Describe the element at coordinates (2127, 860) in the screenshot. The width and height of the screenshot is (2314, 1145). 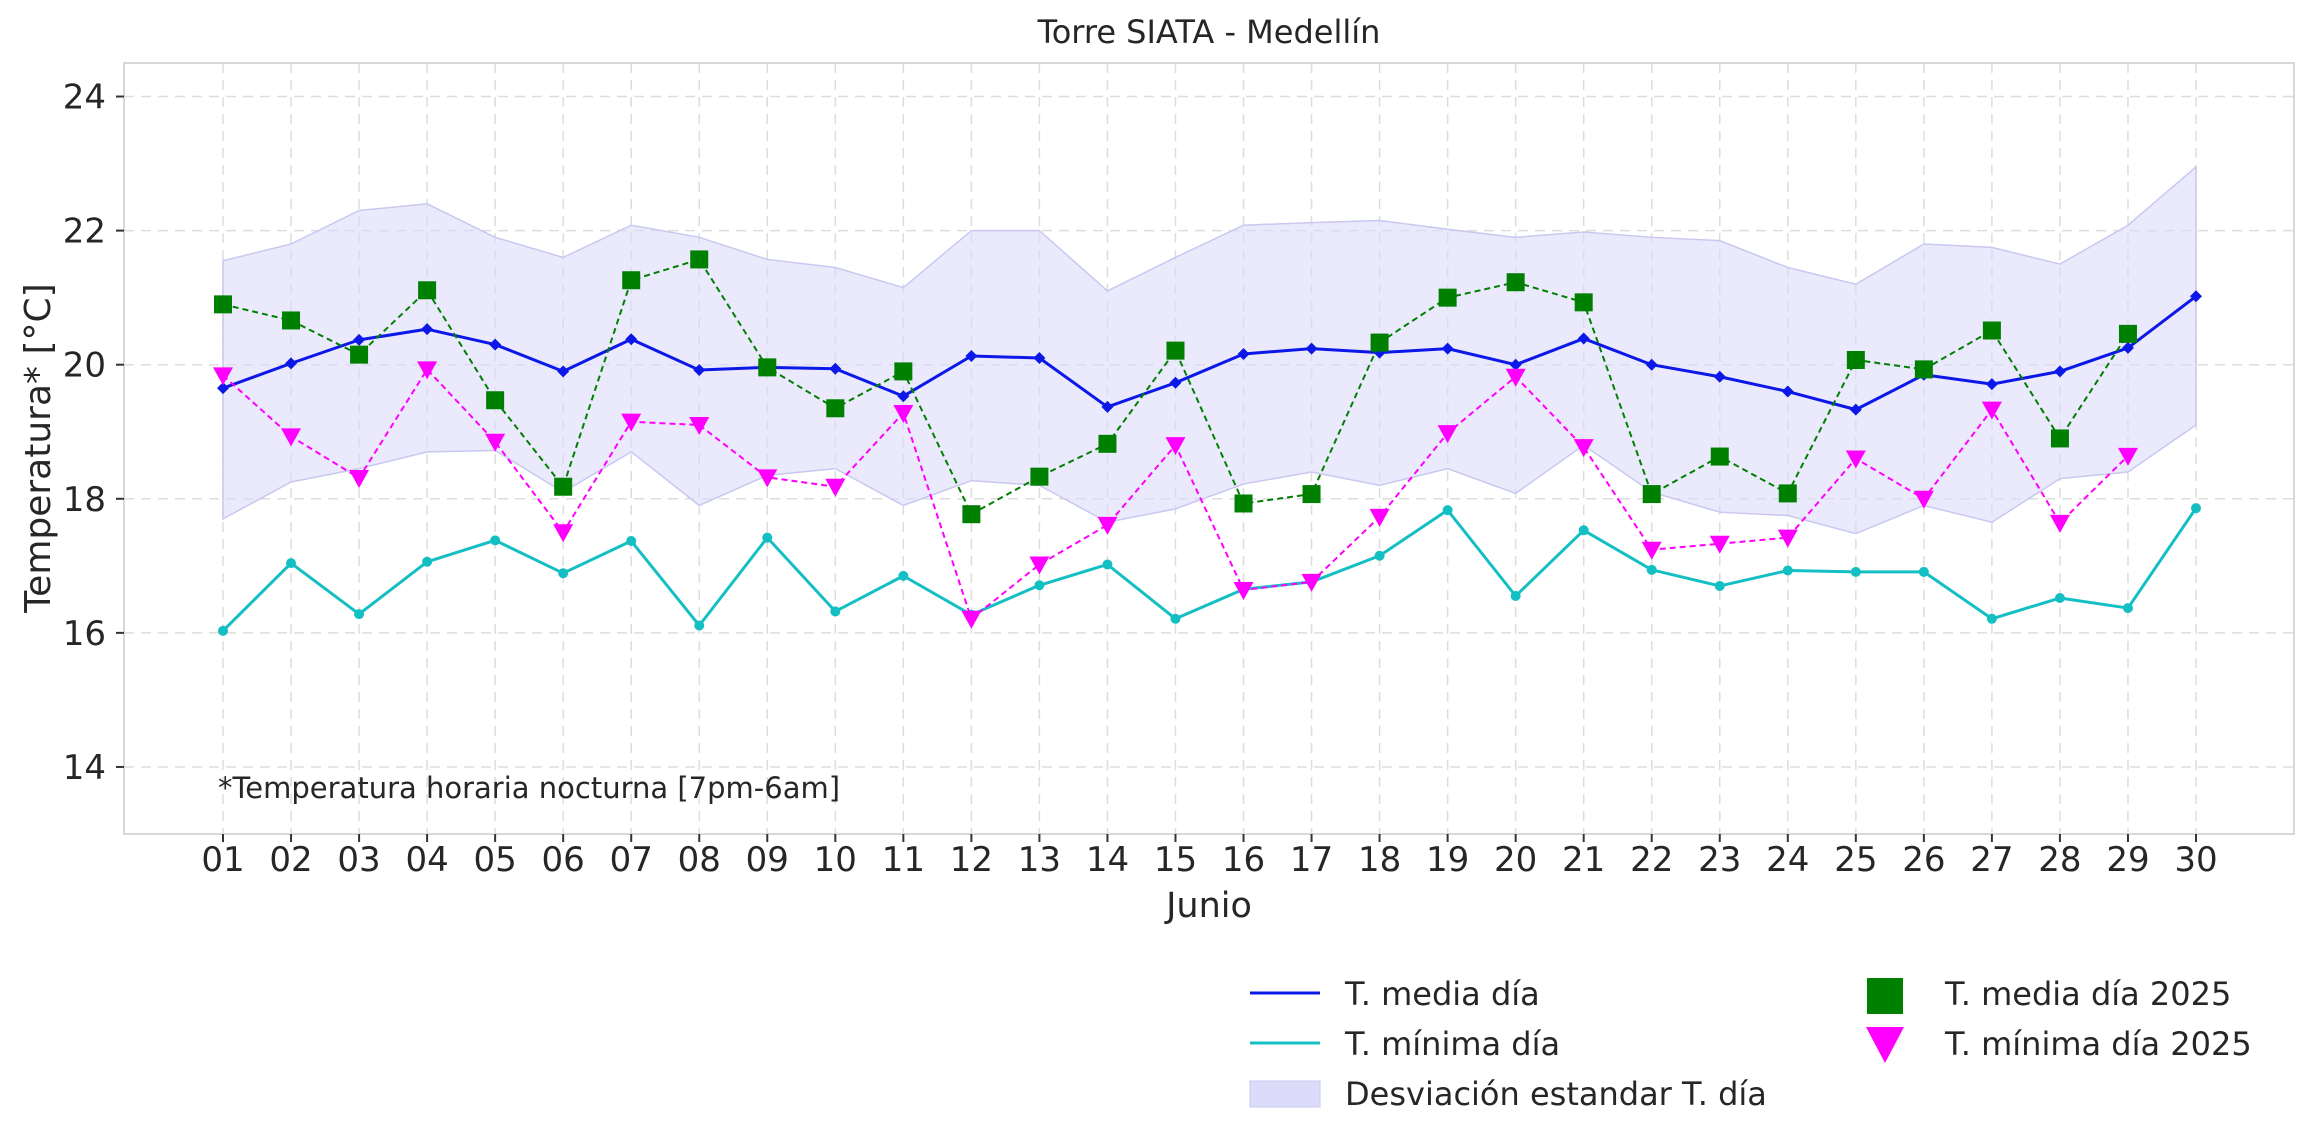
I see `x-tick-label: 29` at that location.